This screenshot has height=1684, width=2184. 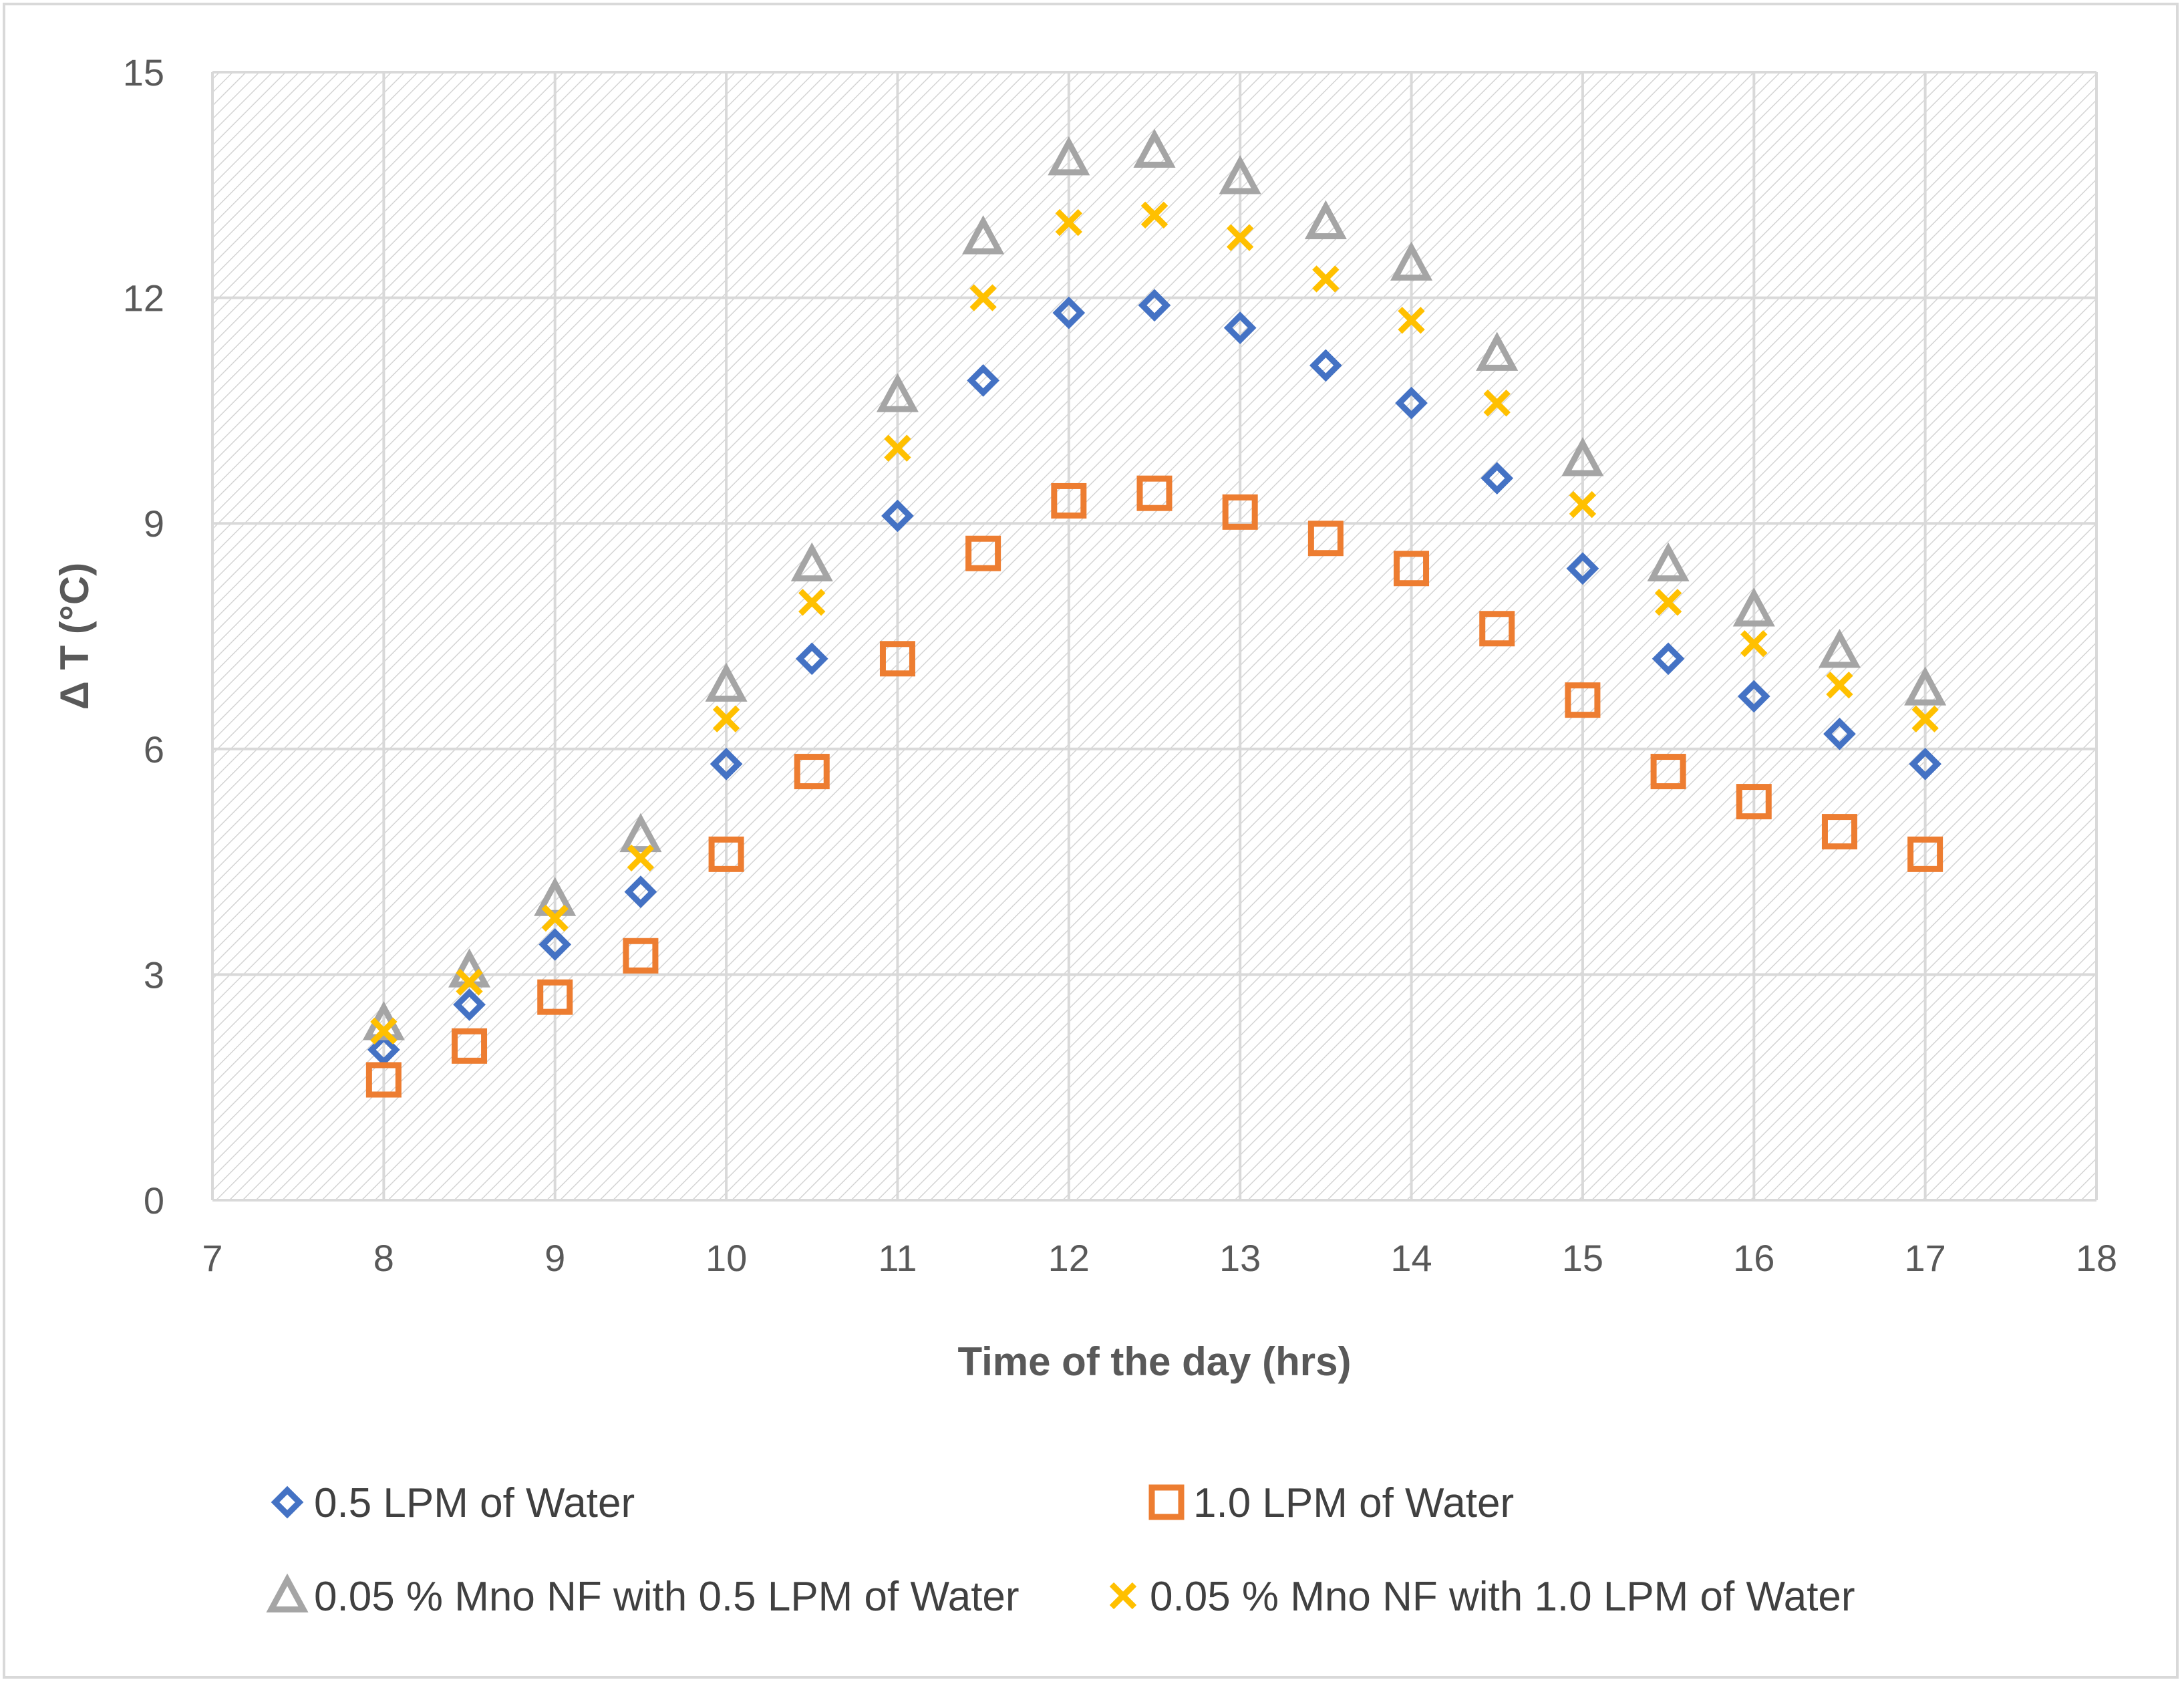 I want to click on legend-item: 0.05 % Mno NF with 0.5 LPM of Water, so click(x=643, y=1596).